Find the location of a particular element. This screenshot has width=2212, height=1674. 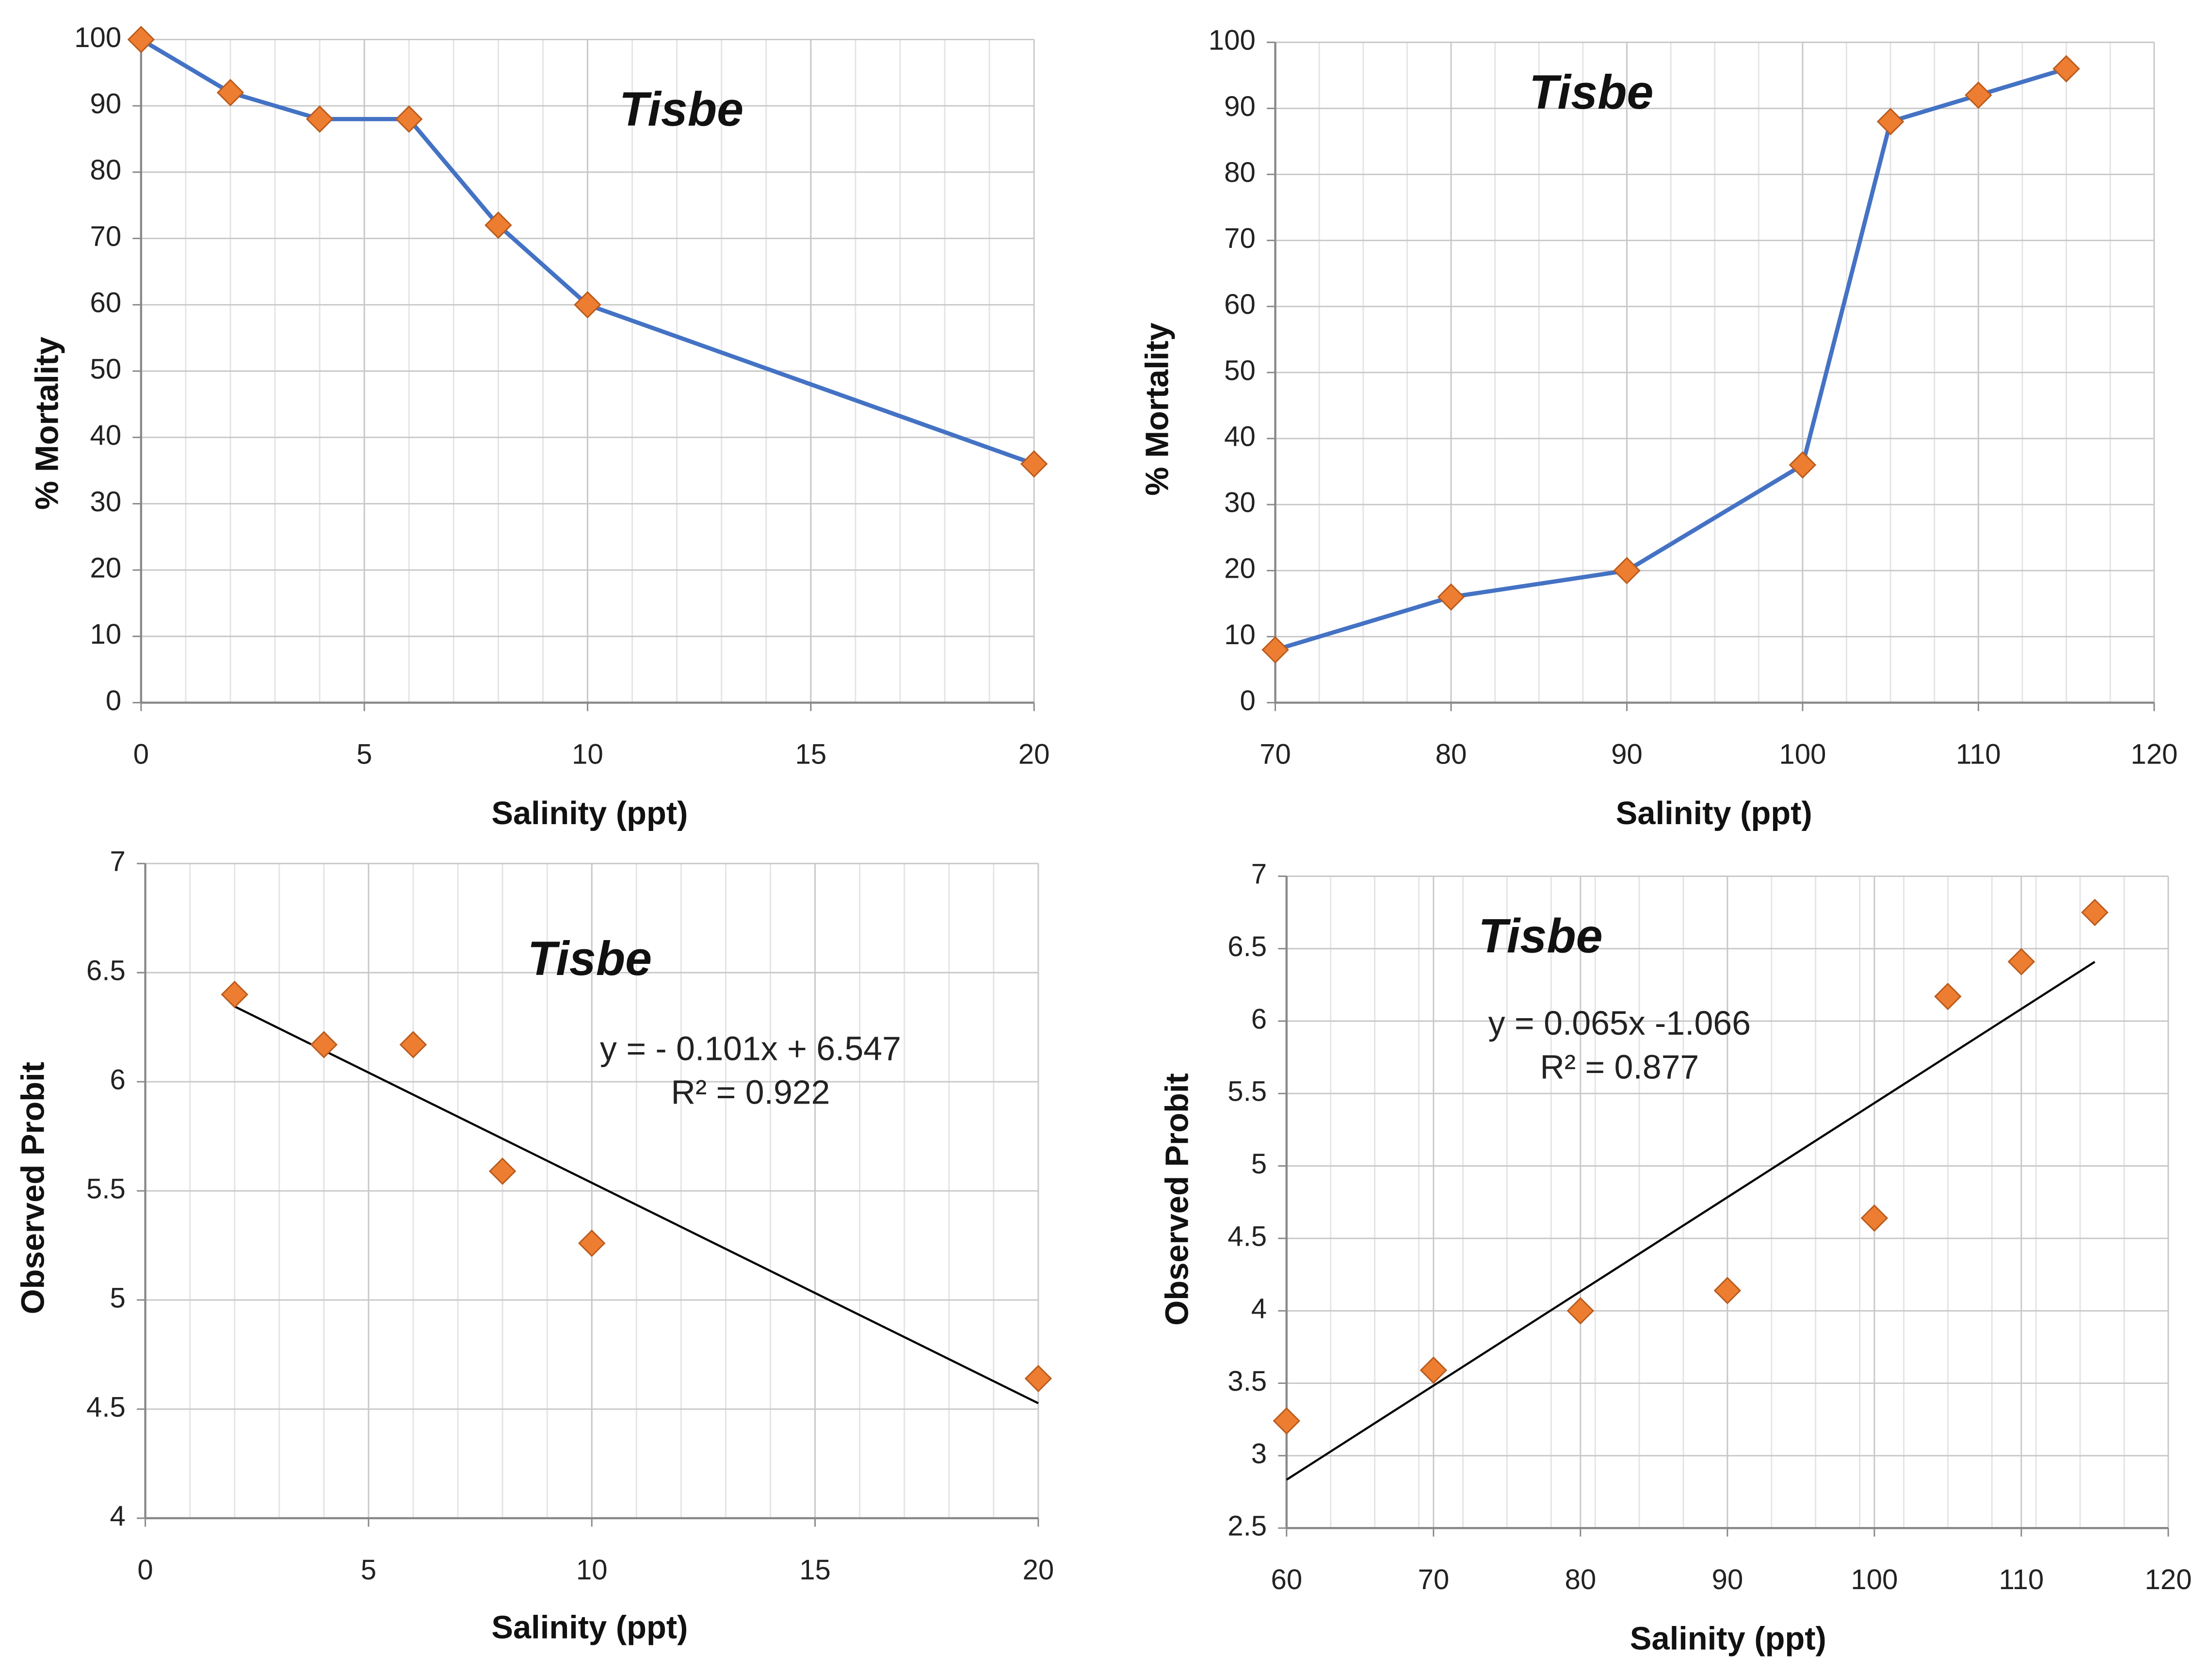

x-tick-label: 70 is located at coordinates (1433, 1579).